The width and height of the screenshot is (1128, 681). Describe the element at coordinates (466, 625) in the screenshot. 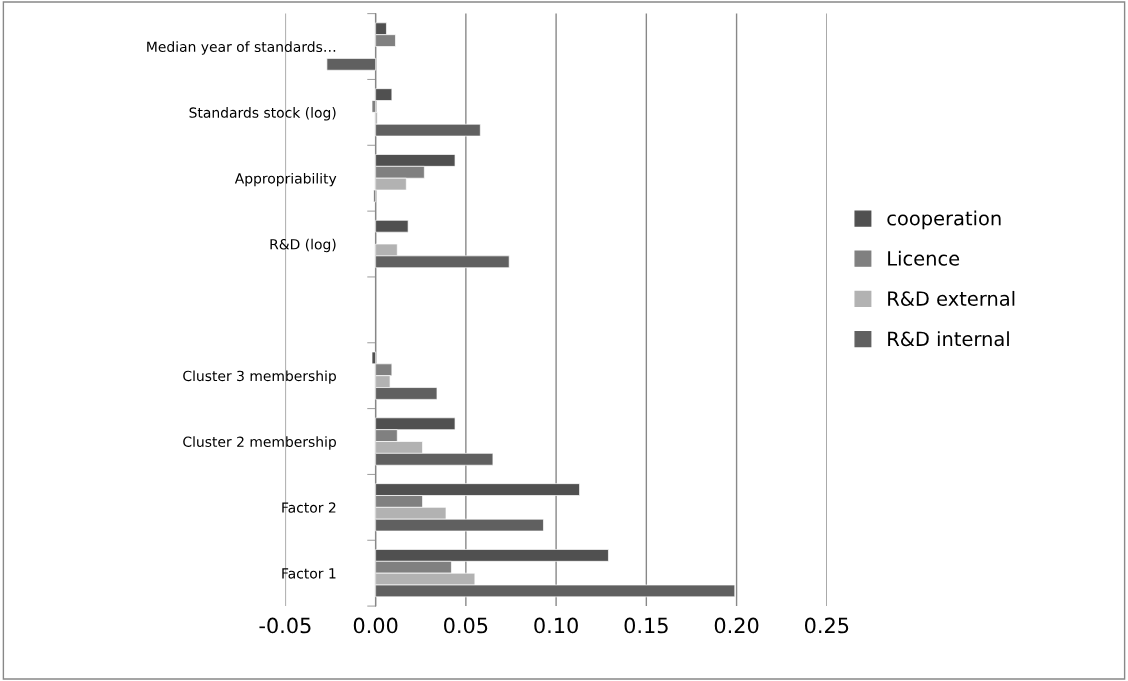

I see `x-tick-label: 0.05` at that location.